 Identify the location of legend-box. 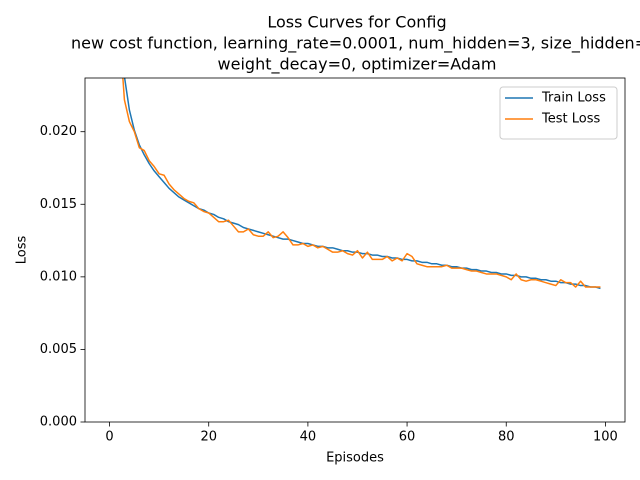
(558, 113).